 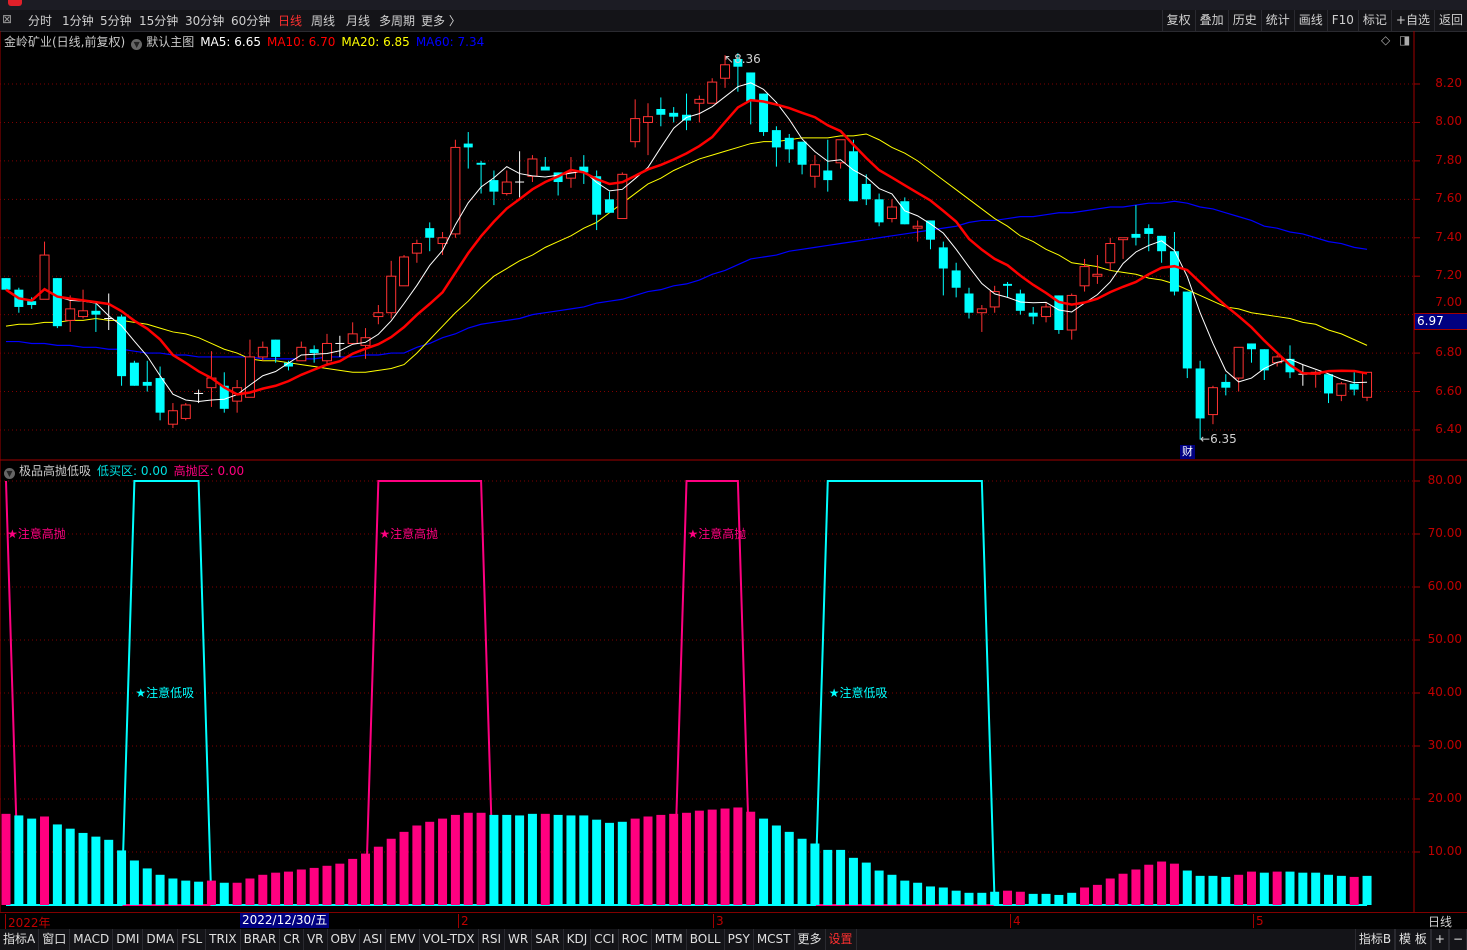 I want to click on indicator-tab-3: DMI, so click(x=128, y=939).